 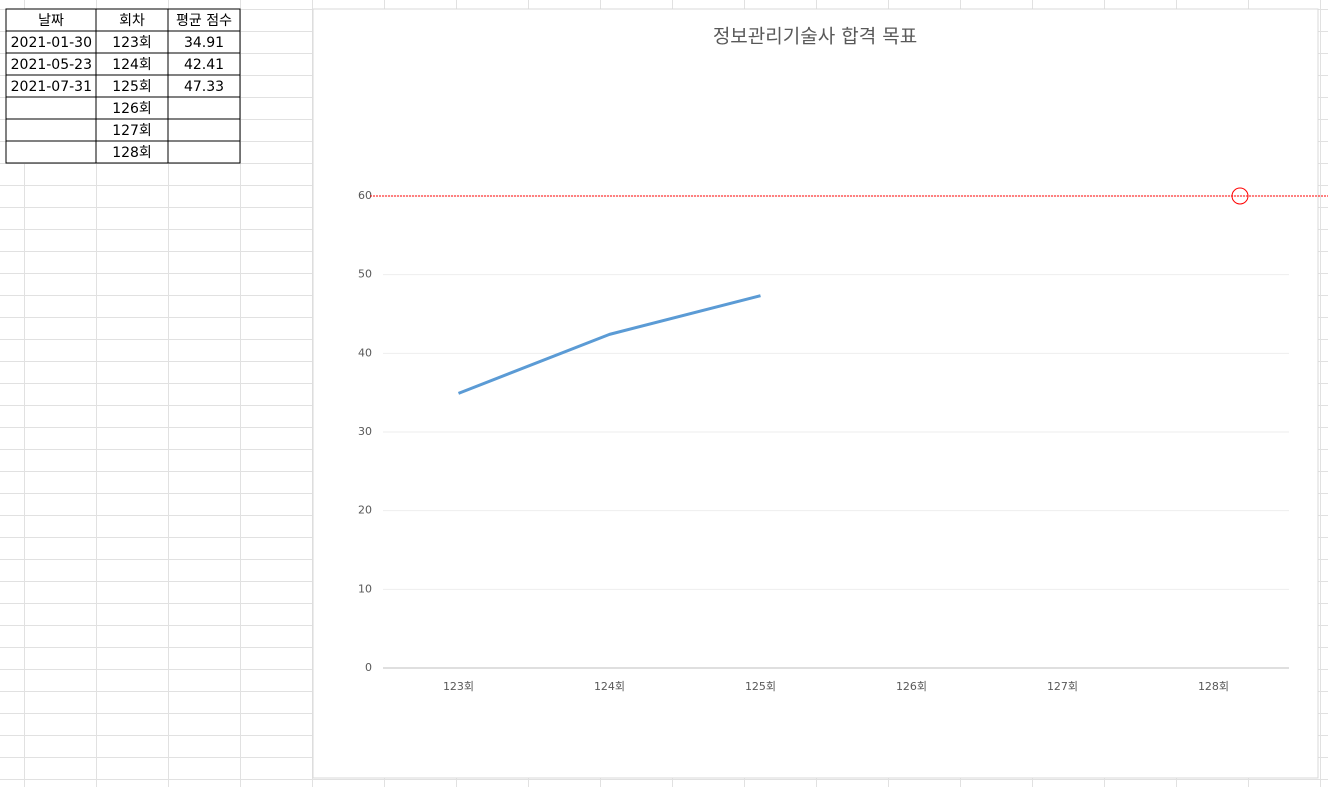 What do you see at coordinates (204, 87) in the screenshot?
I see `cell-text: 47.33` at bounding box center [204, 87].